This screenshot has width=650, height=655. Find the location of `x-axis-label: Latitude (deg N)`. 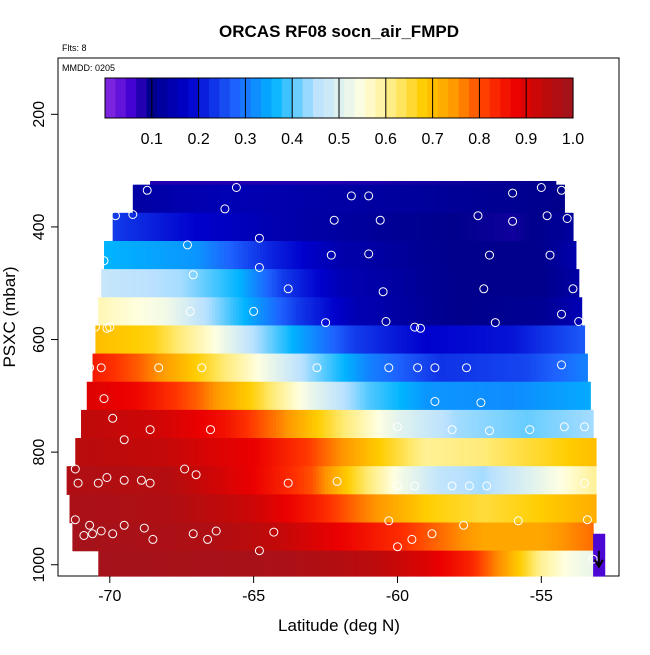

x-axis-label: Latitude (deg N) is located at coordinates (339, 625).